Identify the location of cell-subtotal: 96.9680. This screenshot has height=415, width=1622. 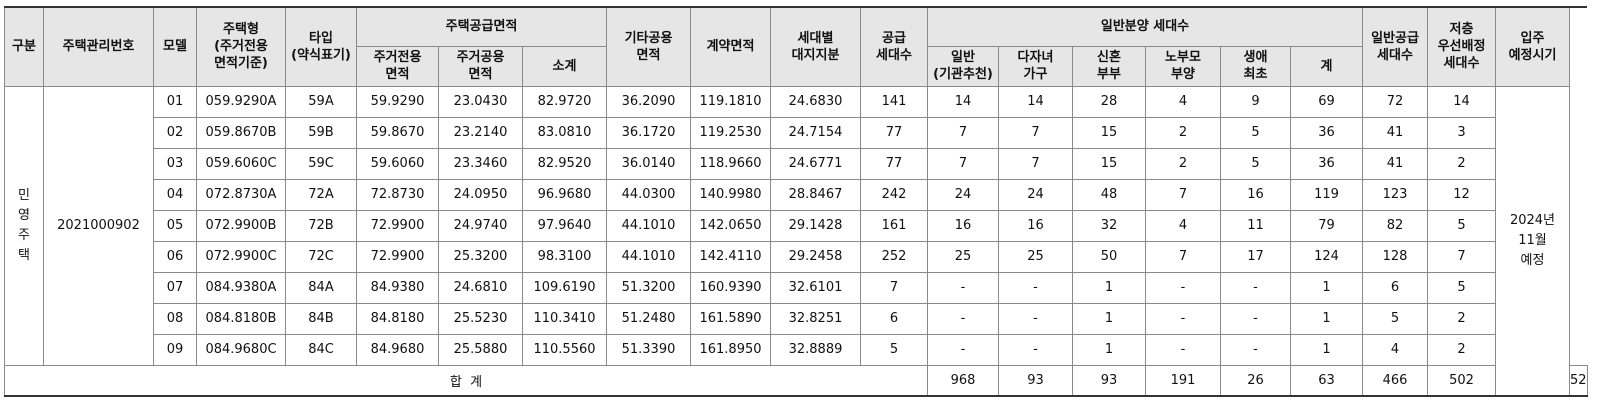
(564, 194).